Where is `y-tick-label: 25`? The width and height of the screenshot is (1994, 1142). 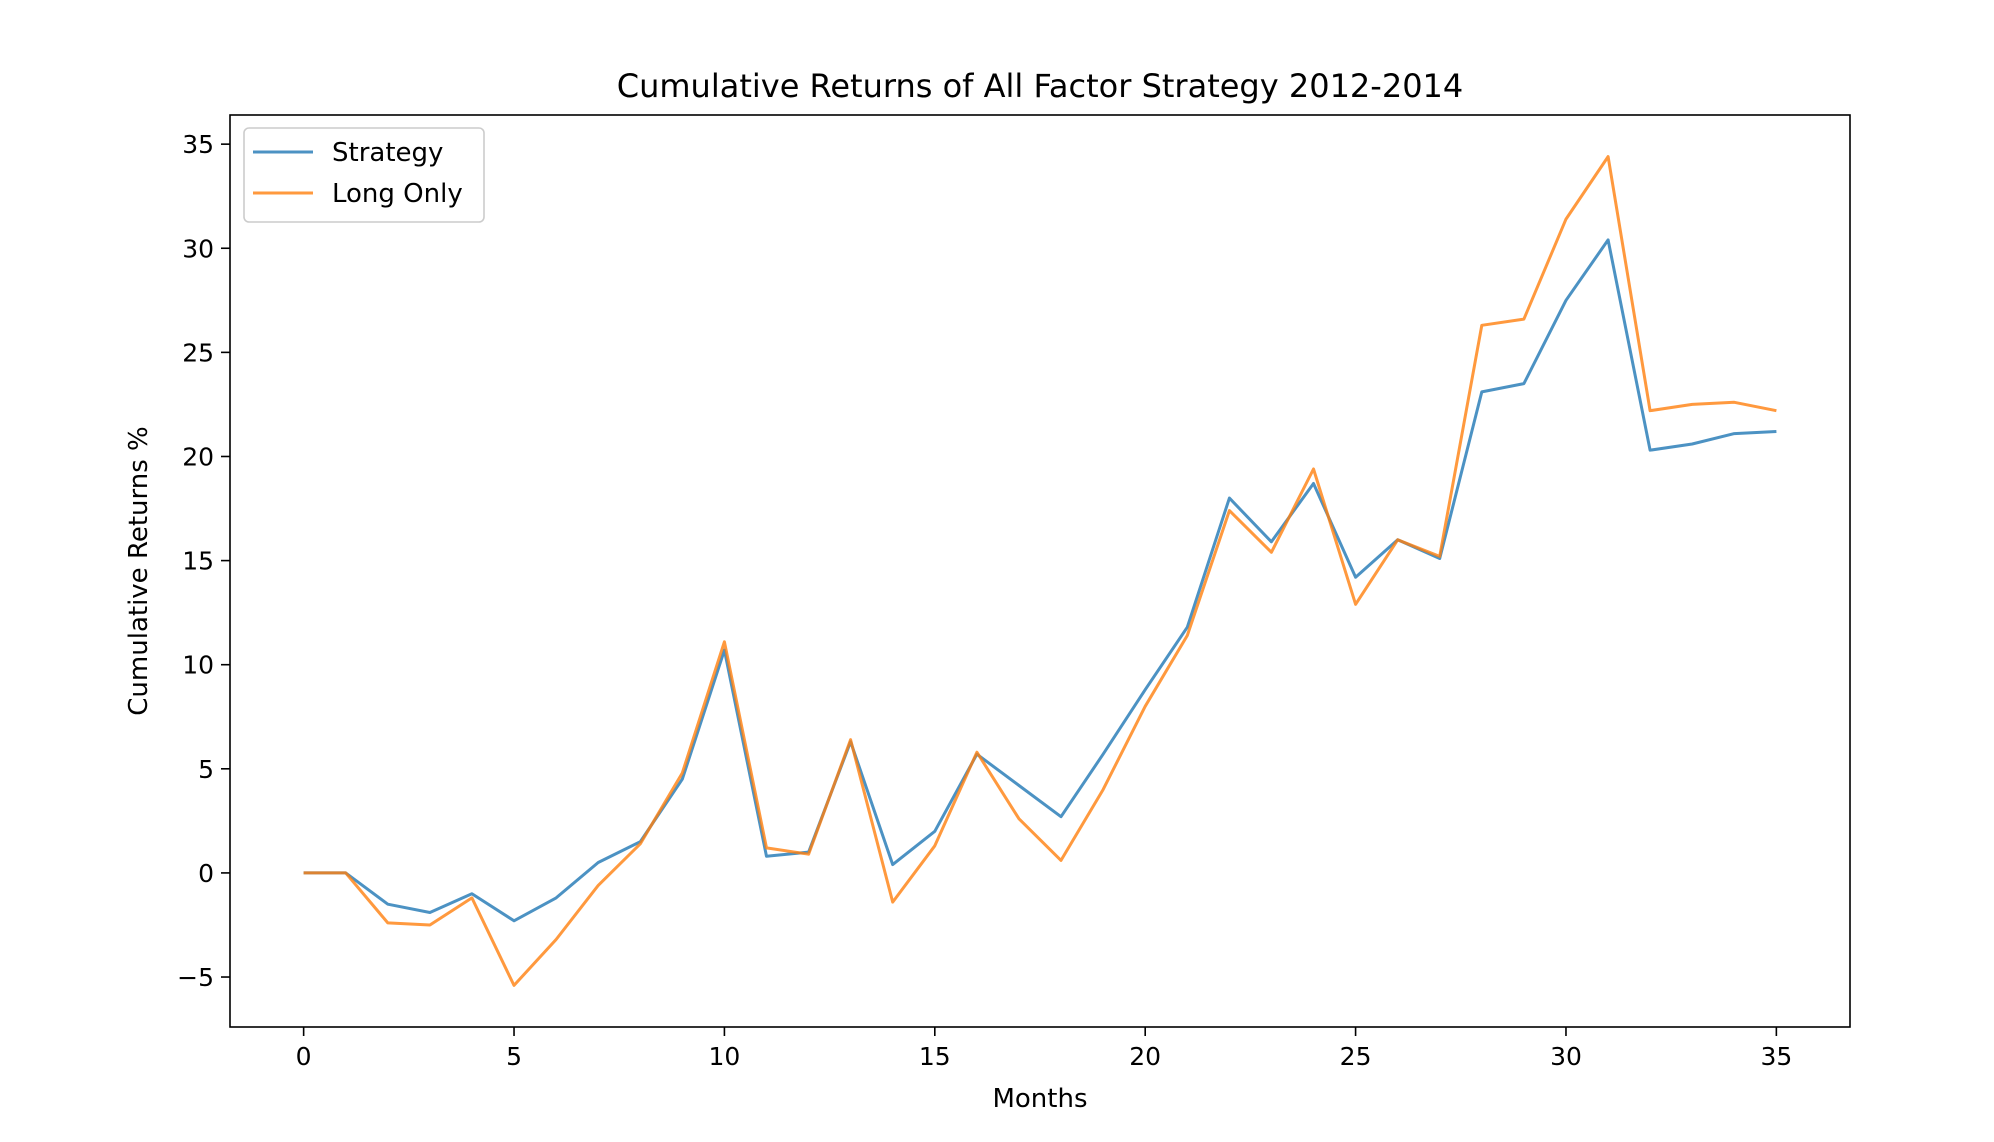
y-tick-label: 25 is located at coordinates (198, 352).